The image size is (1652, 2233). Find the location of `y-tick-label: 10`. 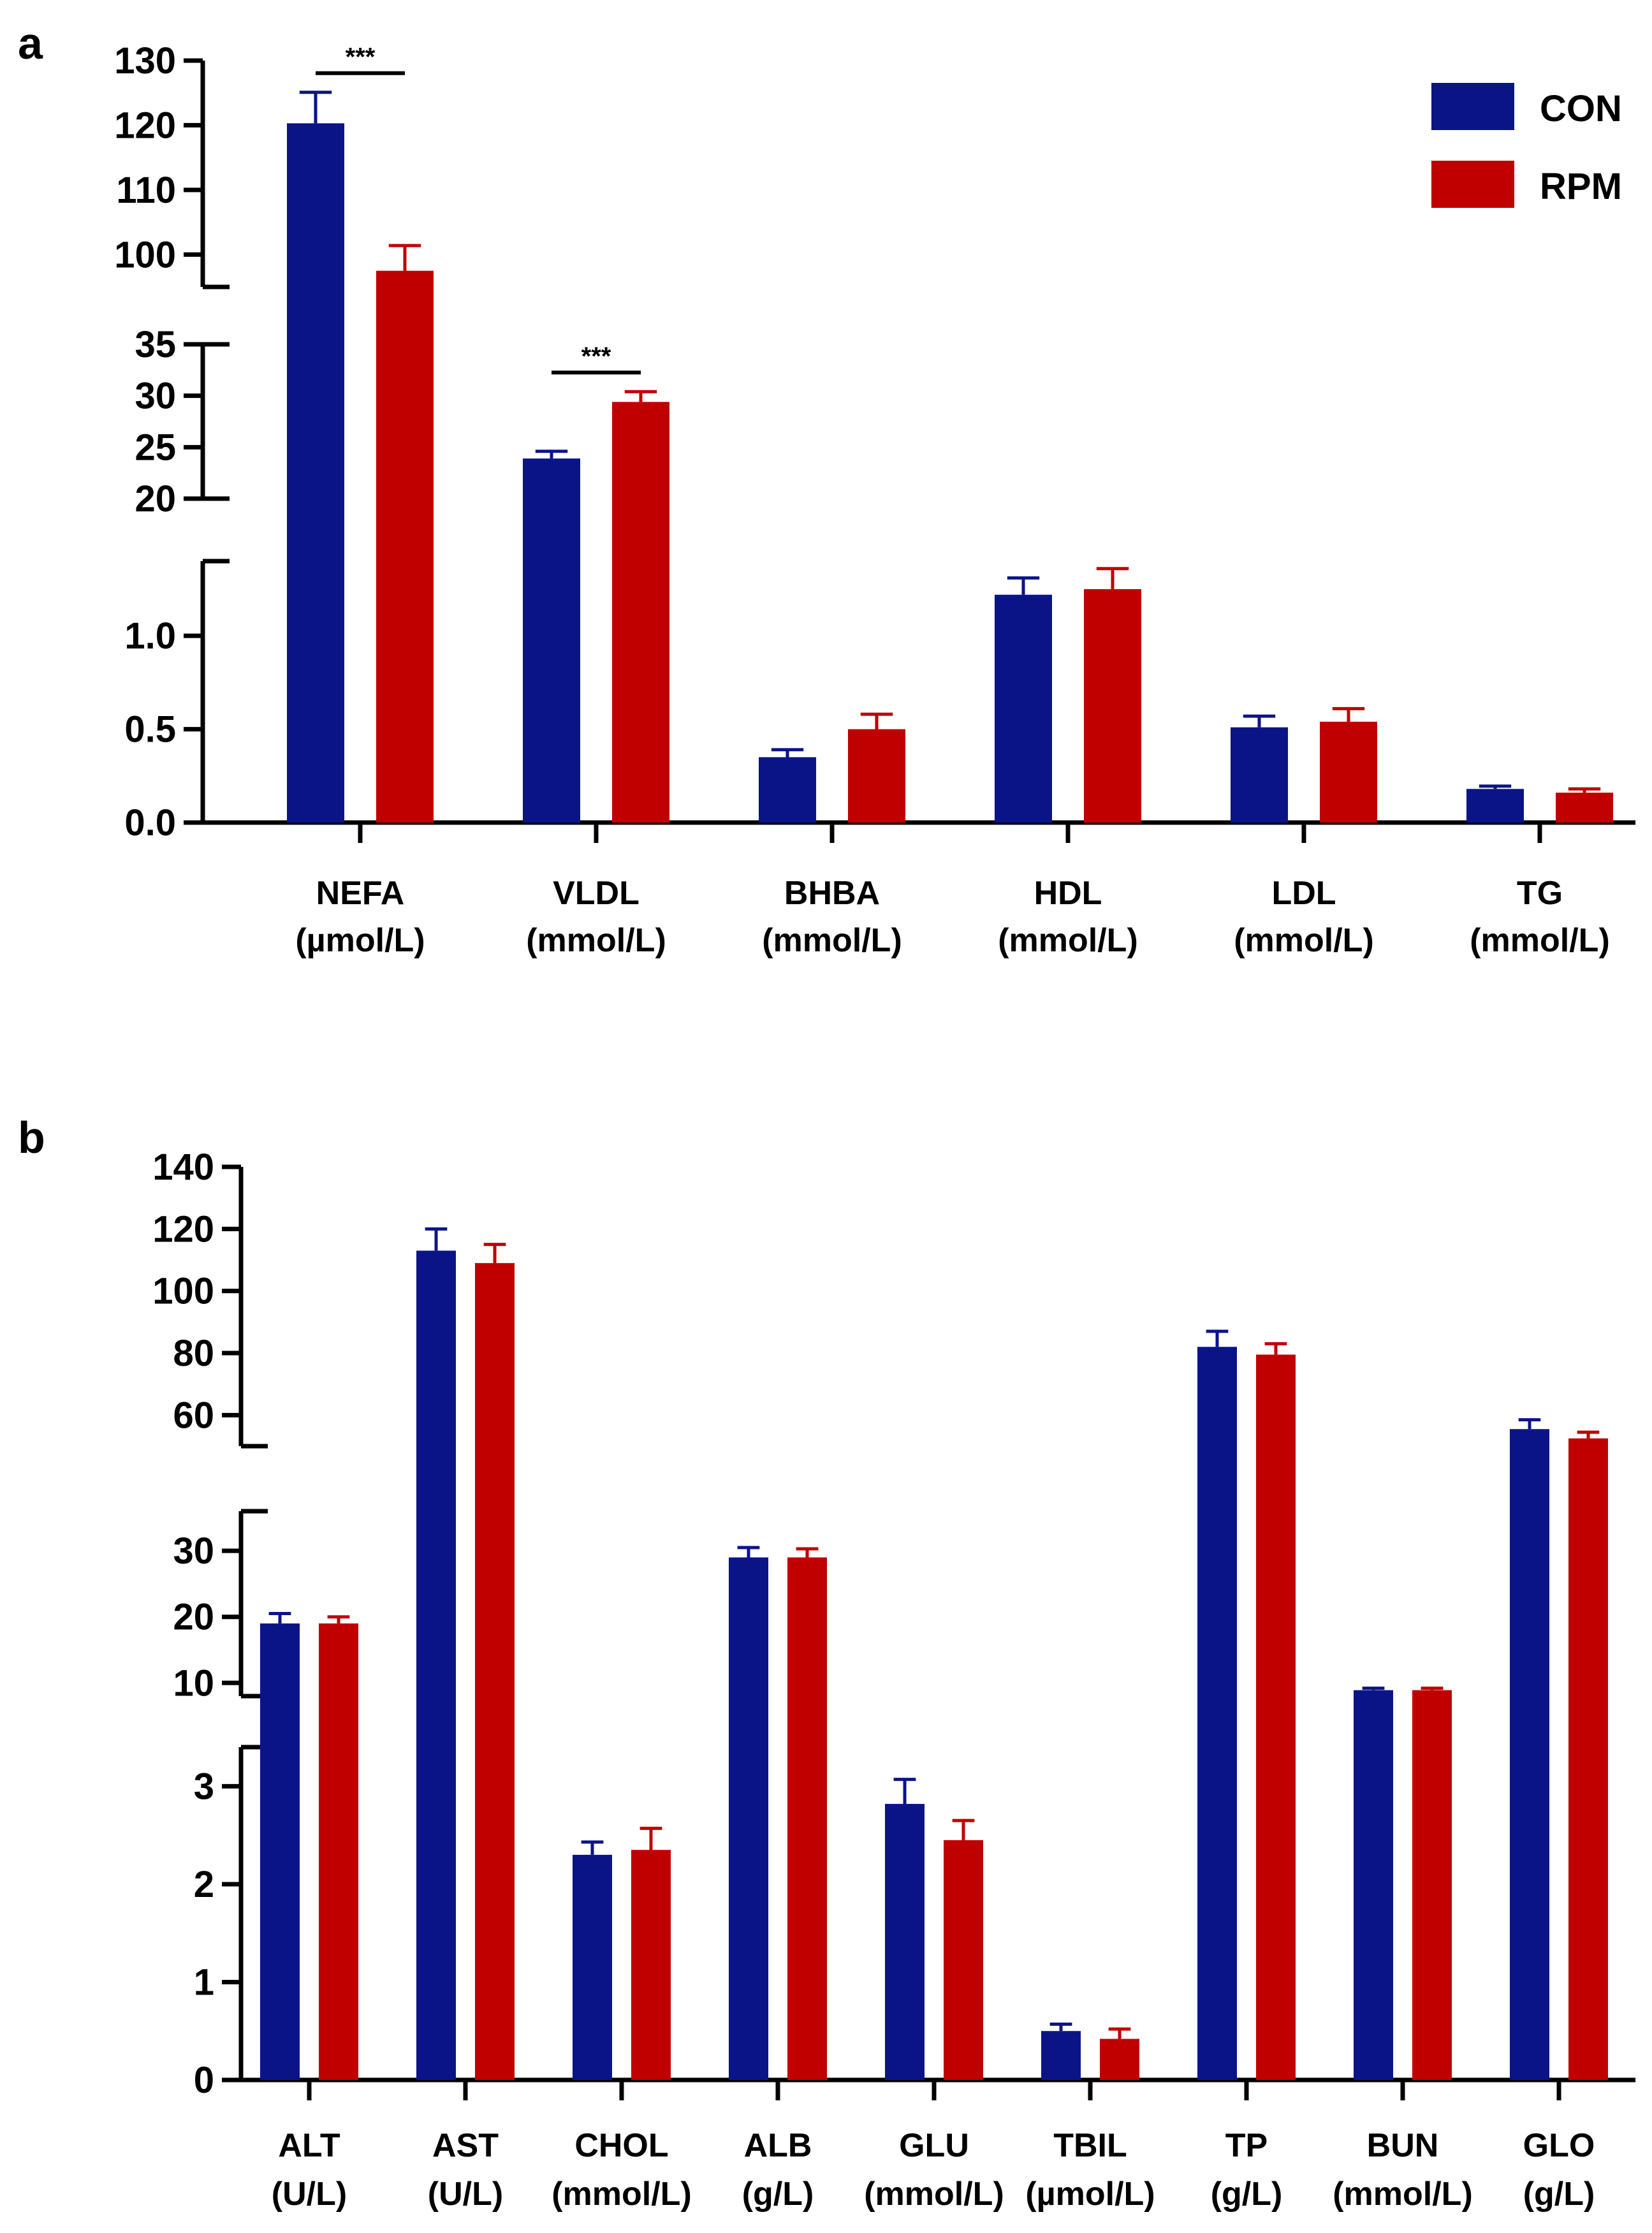

y-tick-label: 10 is located at coordinates (194, 1683).